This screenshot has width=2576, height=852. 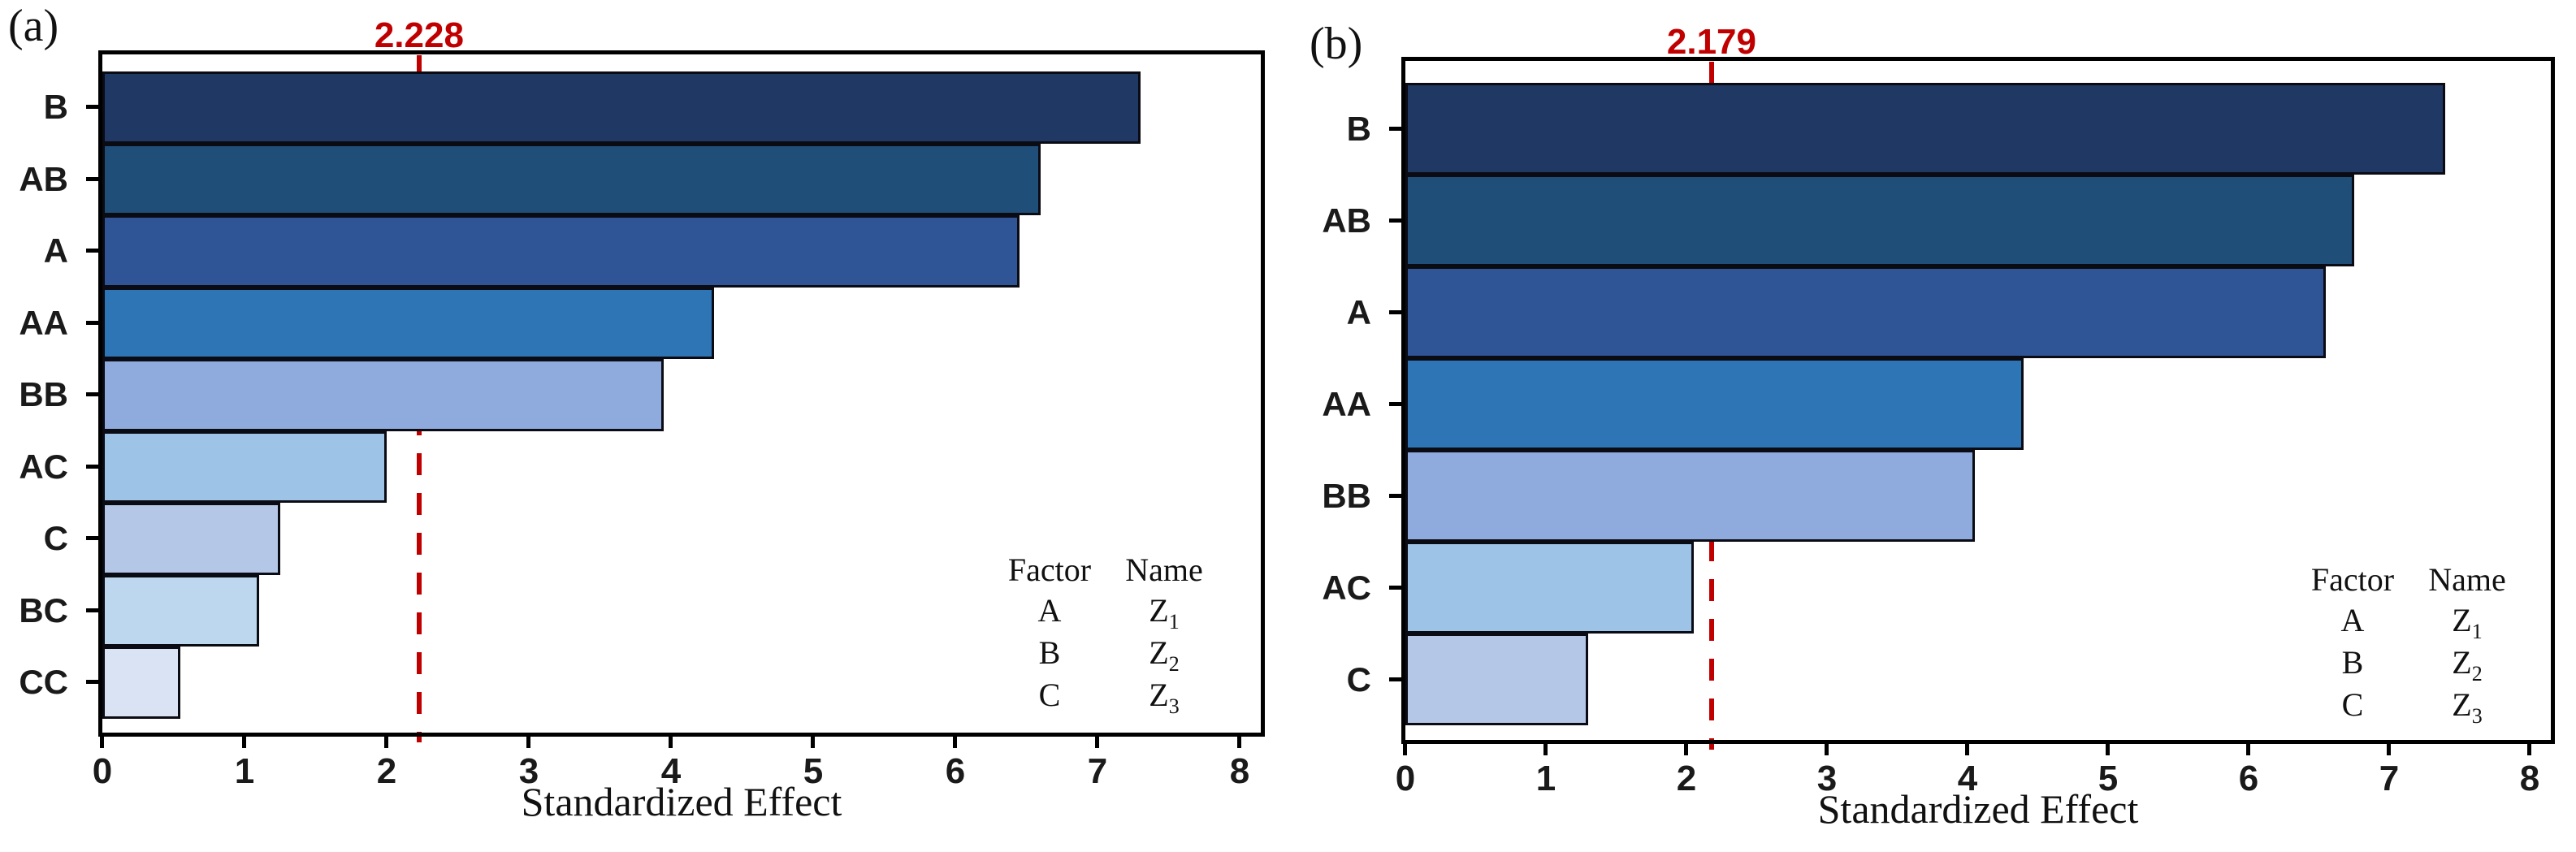 What do you see at coordinates (1049, 610) in the screenshot?
I see `legend-factor: A` at bounding box center [1049, 610].